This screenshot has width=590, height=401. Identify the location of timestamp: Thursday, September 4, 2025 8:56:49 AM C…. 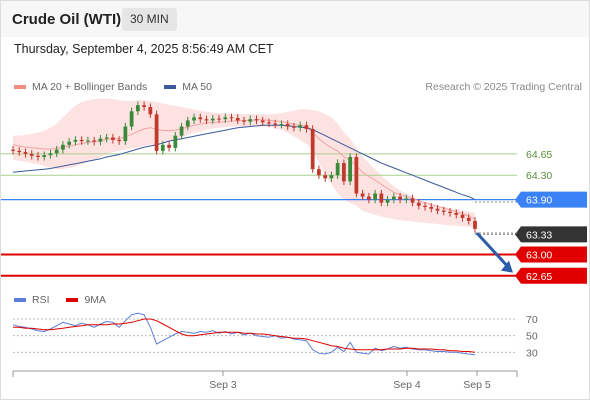
(144, 49).